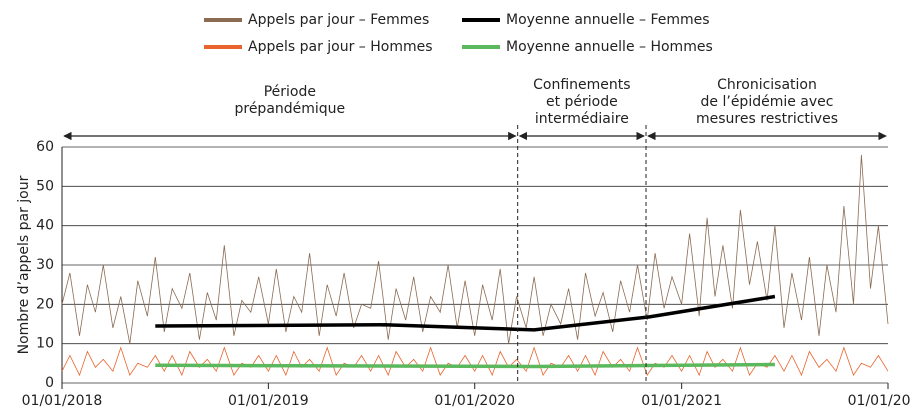 The width and height of the screenshot is (910, 415). What do you see at coordinates (24, 264) in the screenshot?
I see `y-axis-label: Nombre d’appels par jour` at bounding box center [24, 264].